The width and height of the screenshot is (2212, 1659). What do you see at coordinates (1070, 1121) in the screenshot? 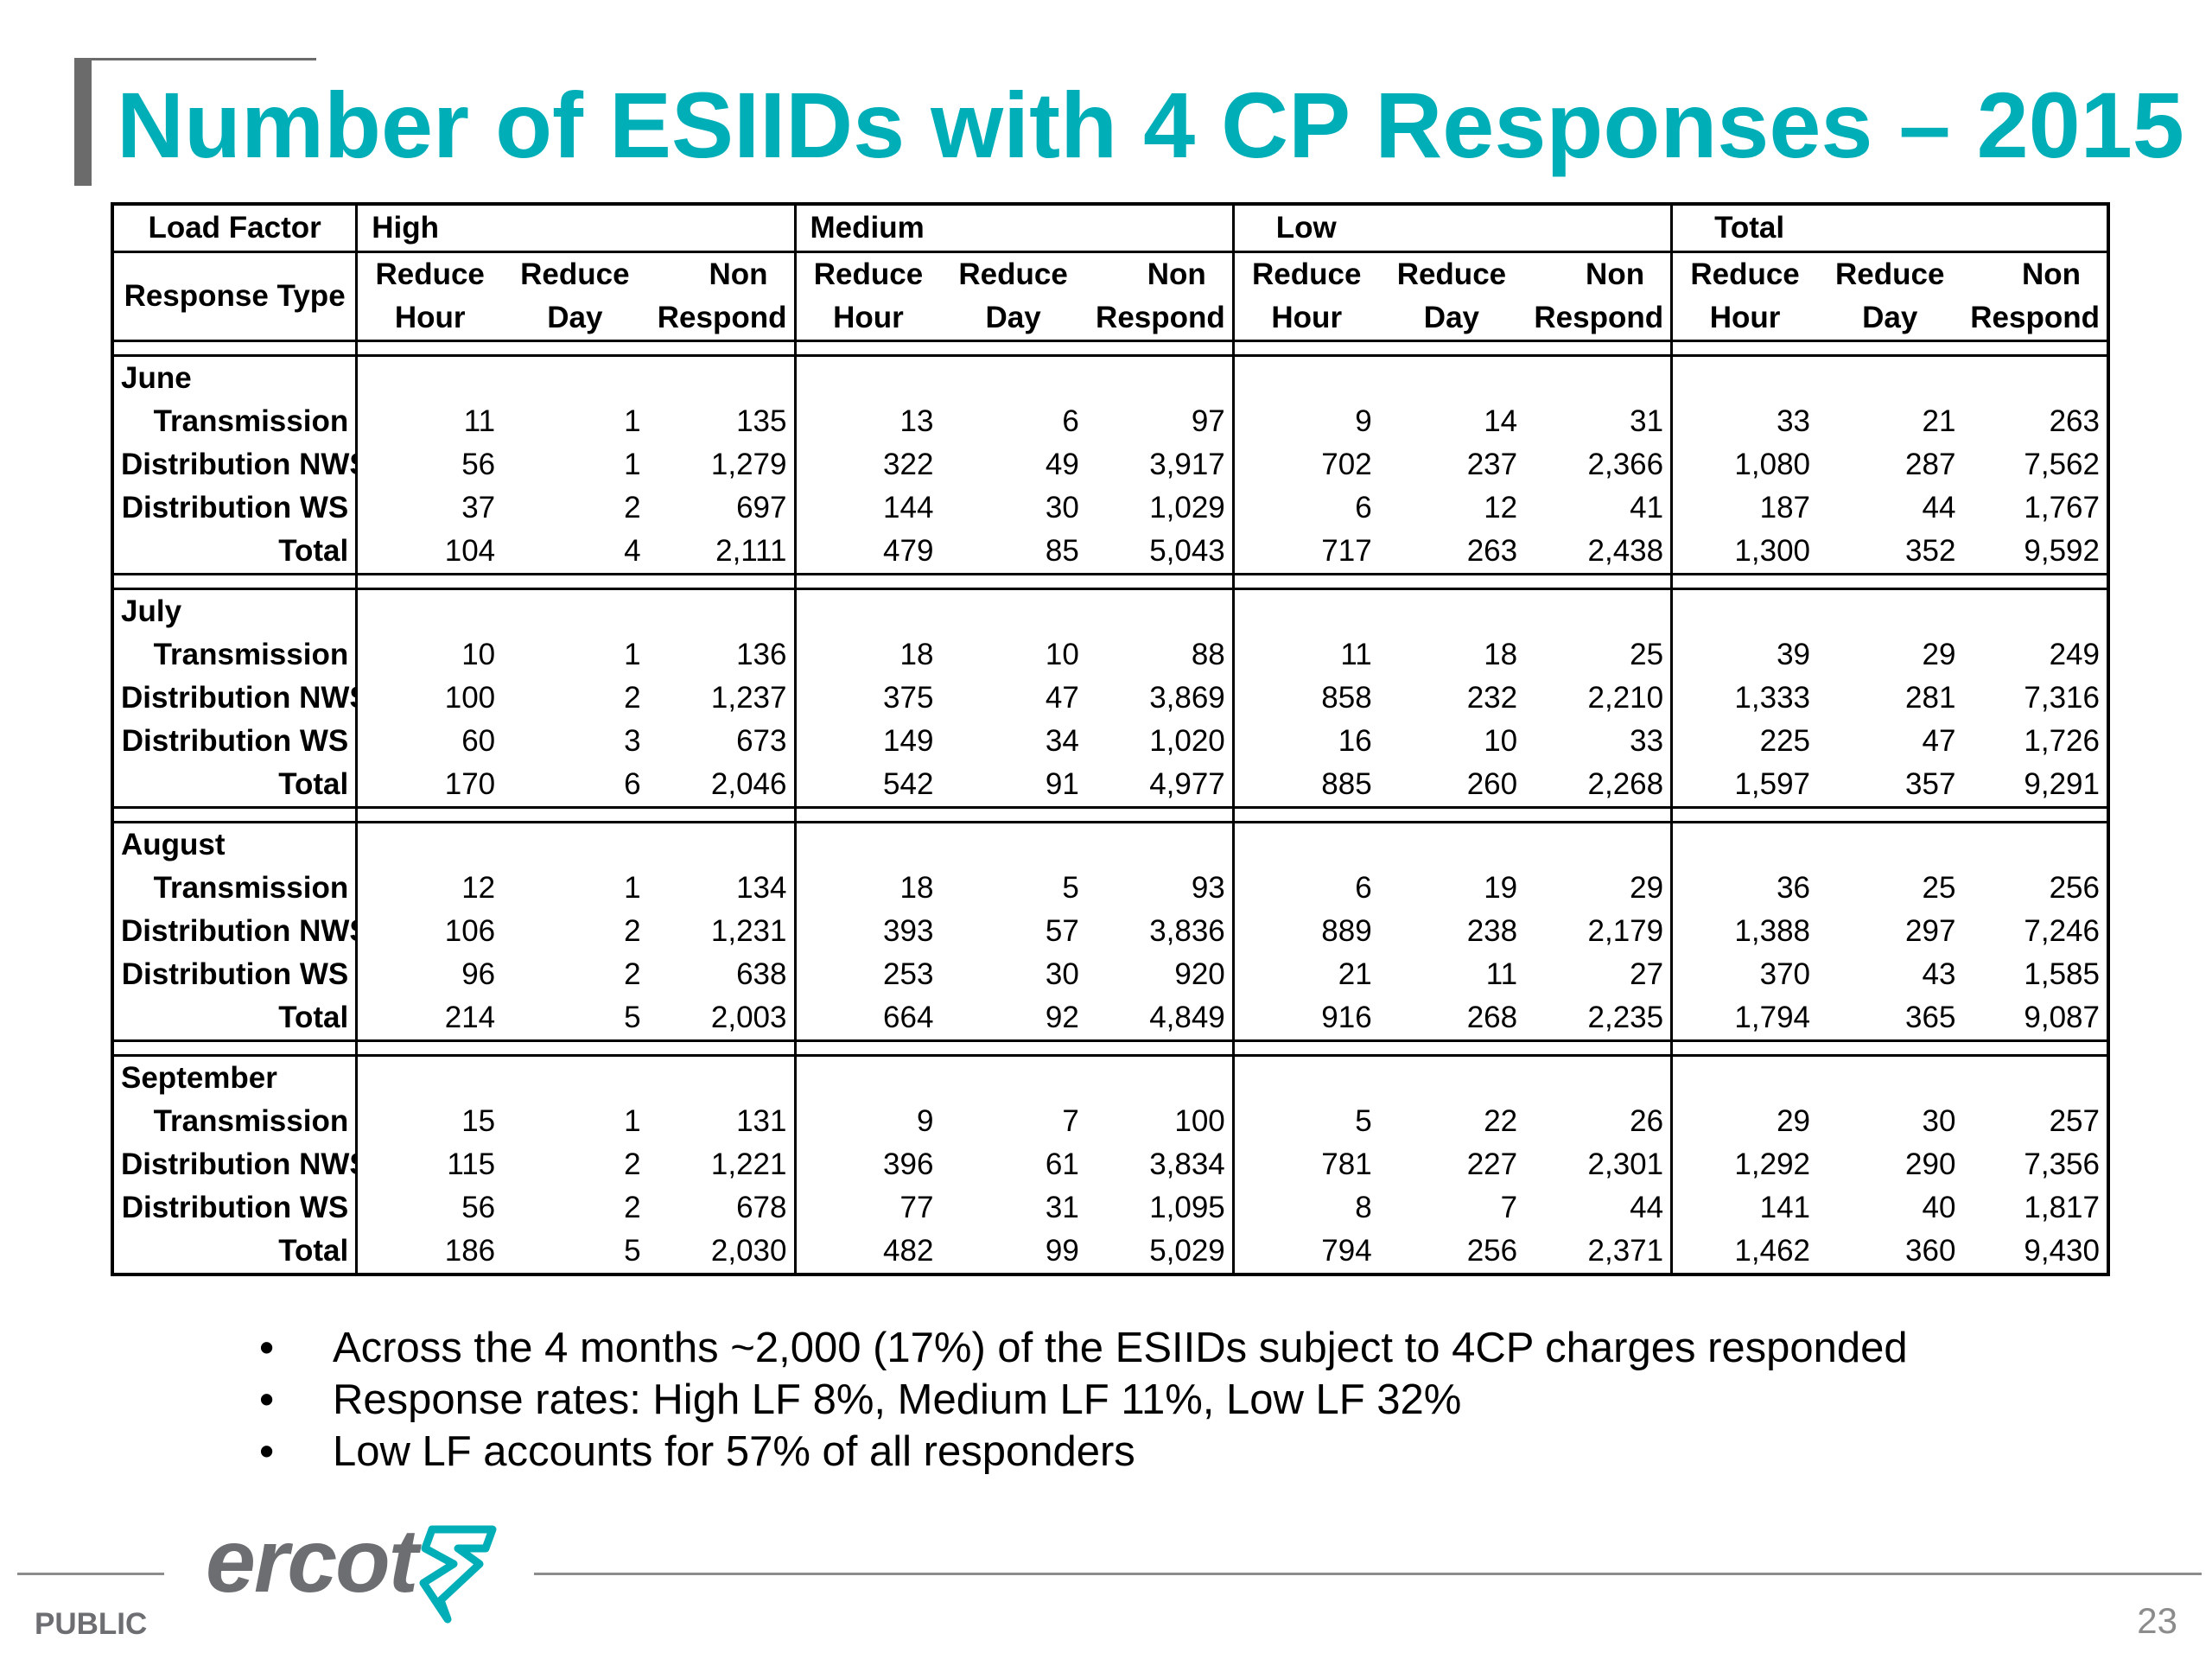
I see `value-cell: 7` at bounding box center [1070, 1121].